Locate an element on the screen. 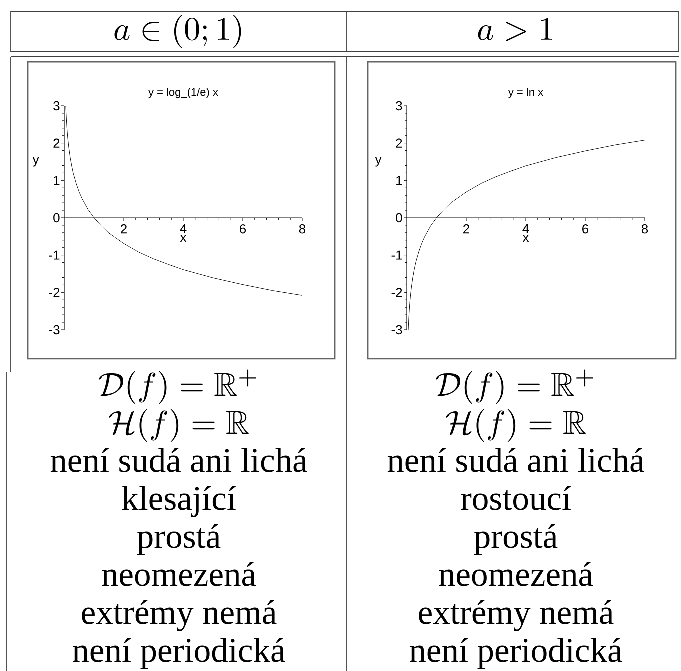 The image size is (681, 671). text: rostoucí is located at coordinates (516, 498).